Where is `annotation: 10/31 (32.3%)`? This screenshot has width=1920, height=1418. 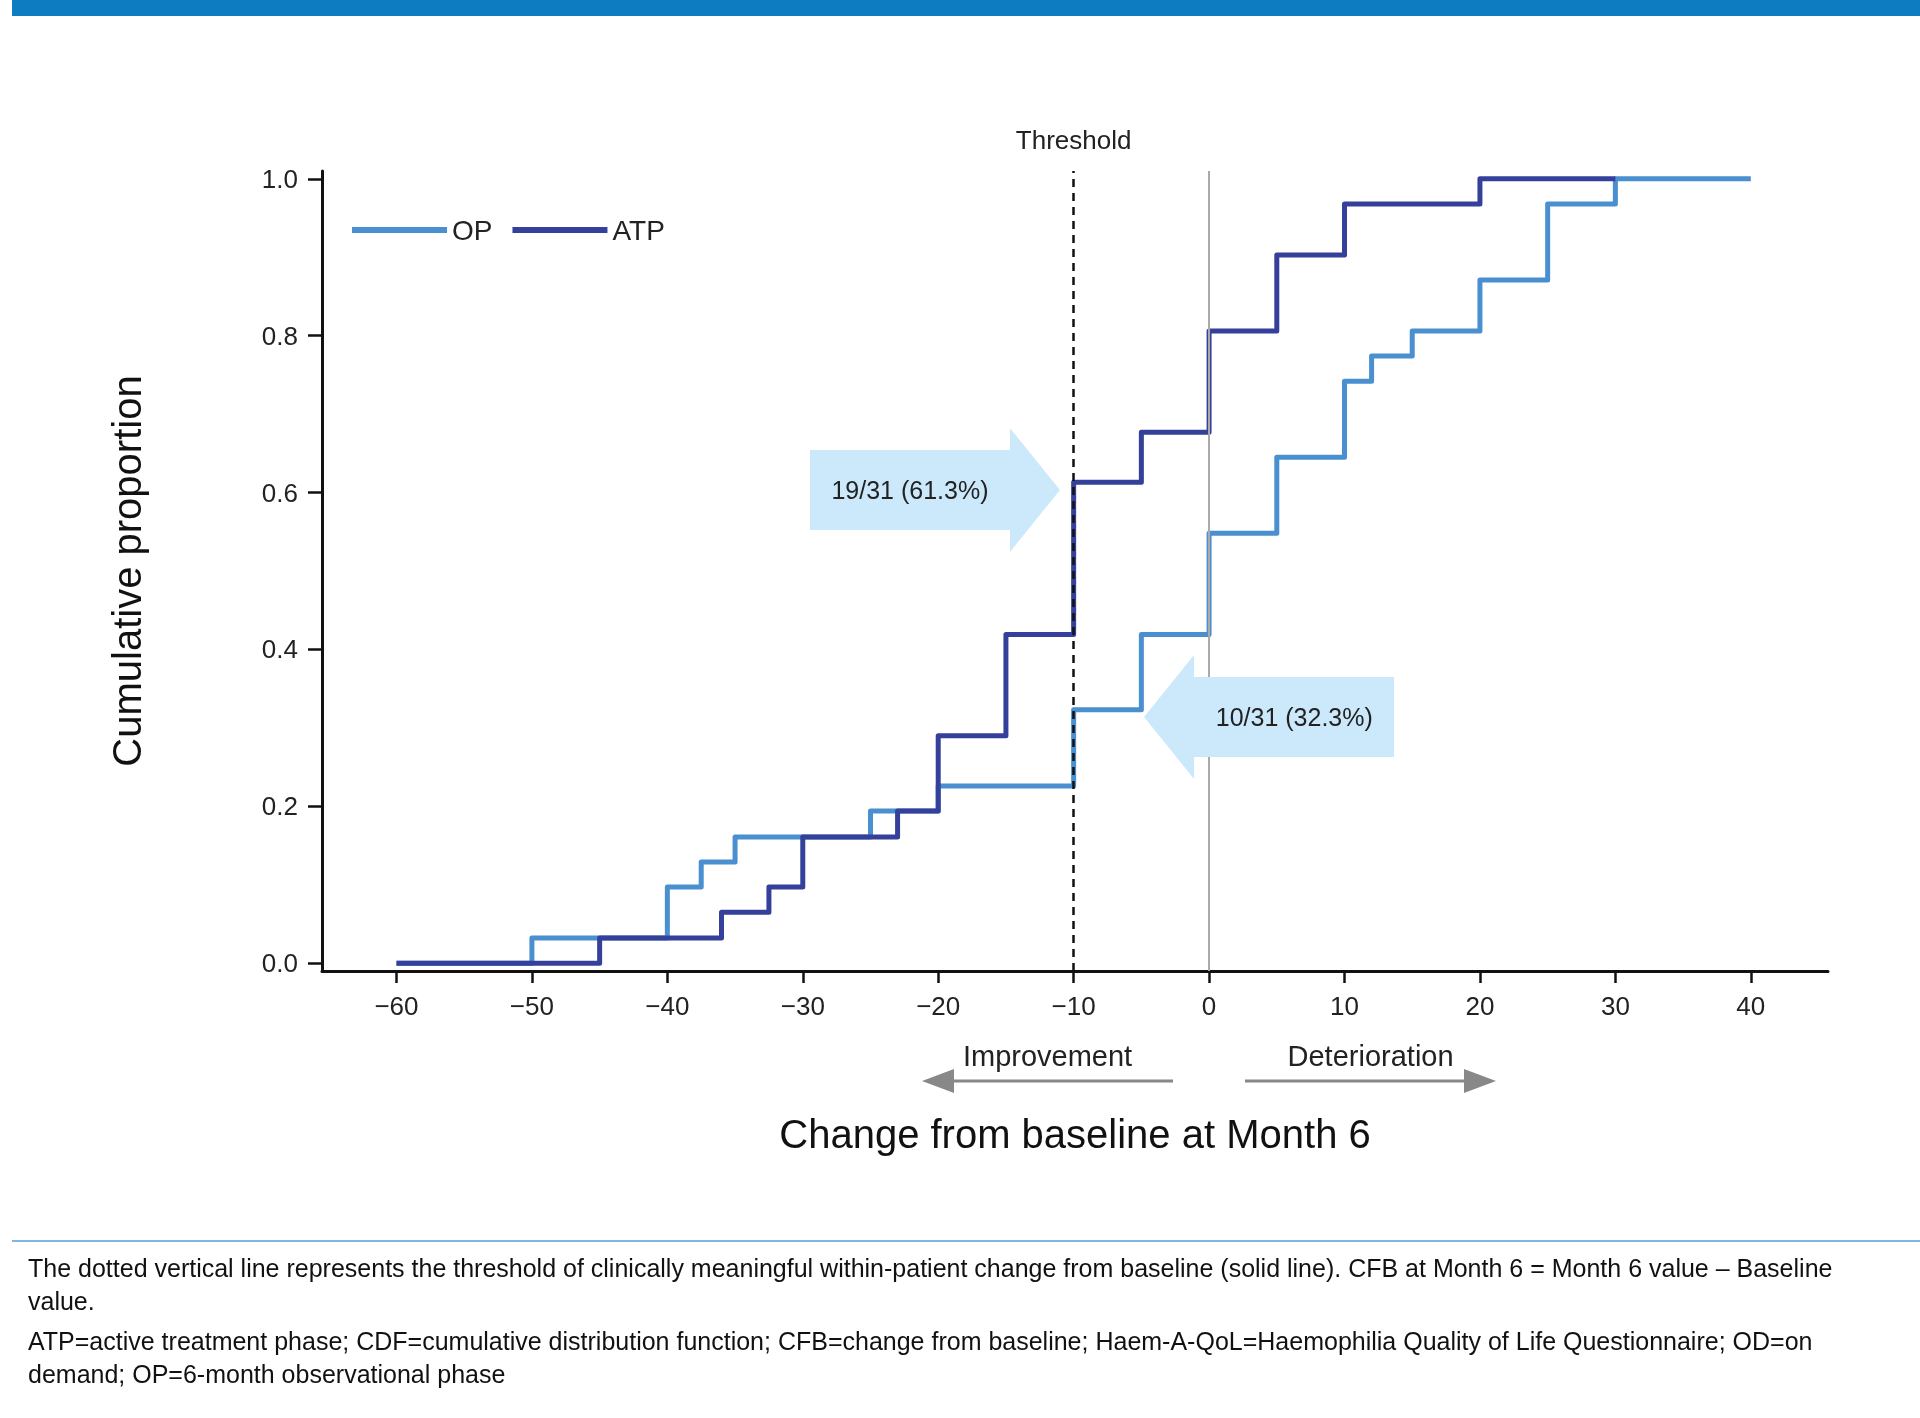 annotation: 10/31 (32.3%) is located at coordinates (1294, 717).